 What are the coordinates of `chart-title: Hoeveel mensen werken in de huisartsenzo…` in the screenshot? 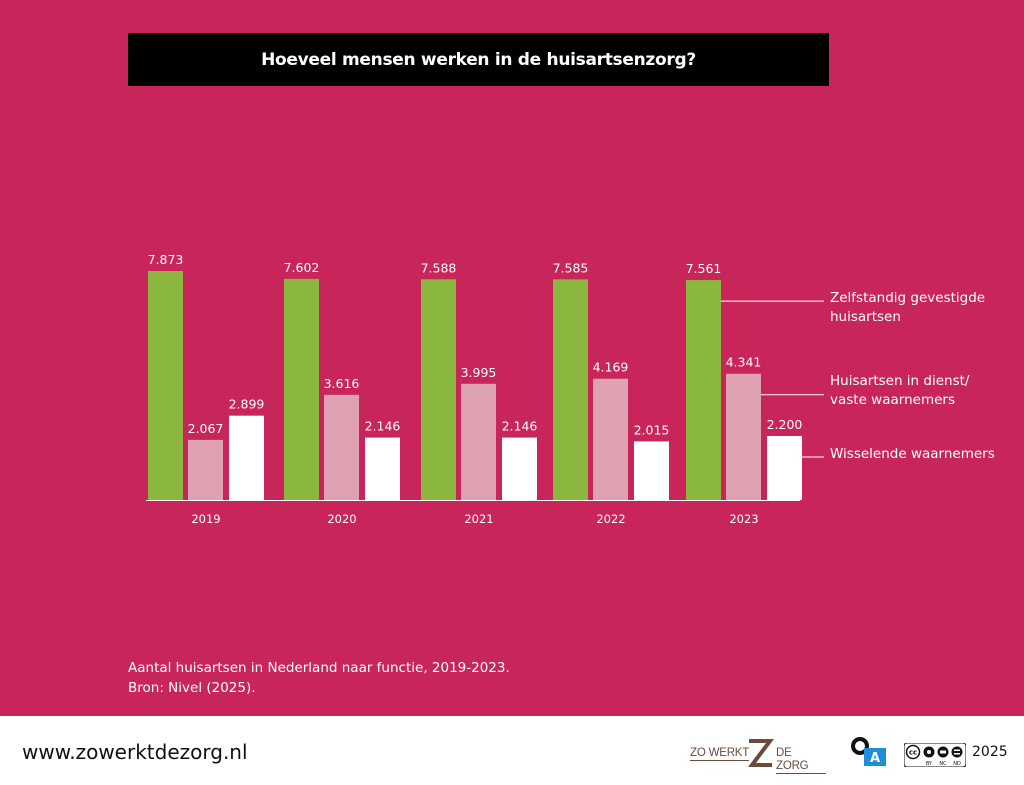 It's located at (478, 59).